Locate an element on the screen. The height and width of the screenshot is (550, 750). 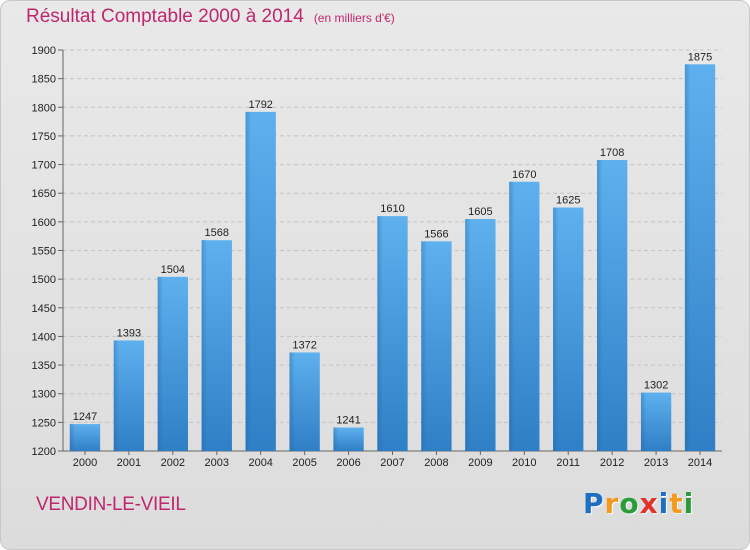
x-tick-label: 2011 is located at coordinates (568, 463).